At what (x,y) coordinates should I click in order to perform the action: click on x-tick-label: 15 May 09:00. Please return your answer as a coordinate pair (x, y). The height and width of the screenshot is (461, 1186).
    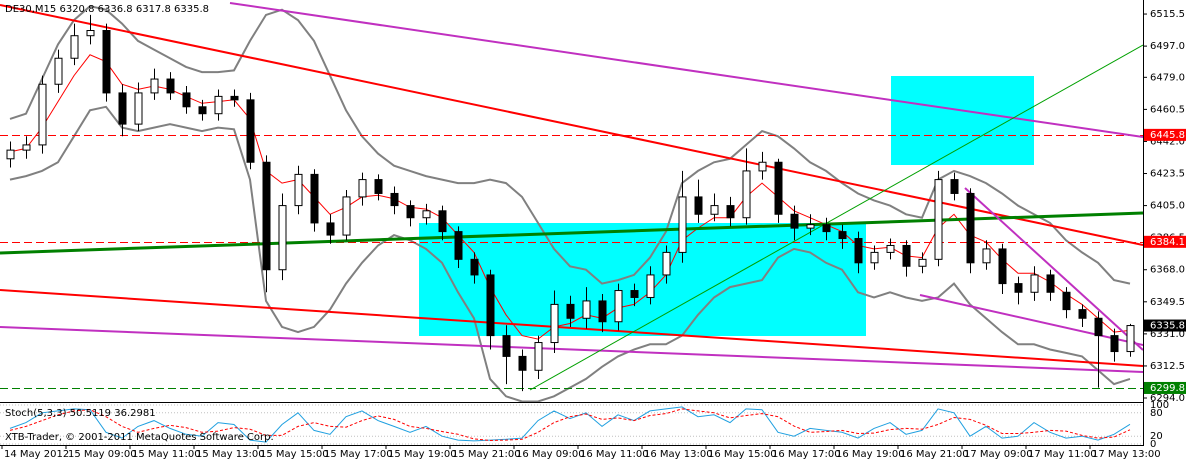
    Looking at the image, I should click on (102, 454).